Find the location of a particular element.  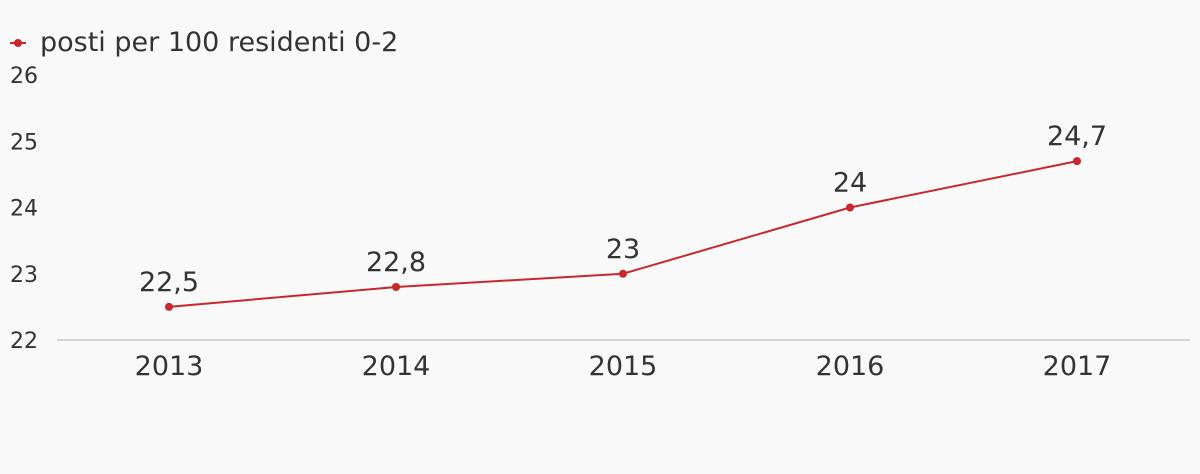

x-axis: 2013 2014 2015 2016 2017 is located at coordinates (623, 366).